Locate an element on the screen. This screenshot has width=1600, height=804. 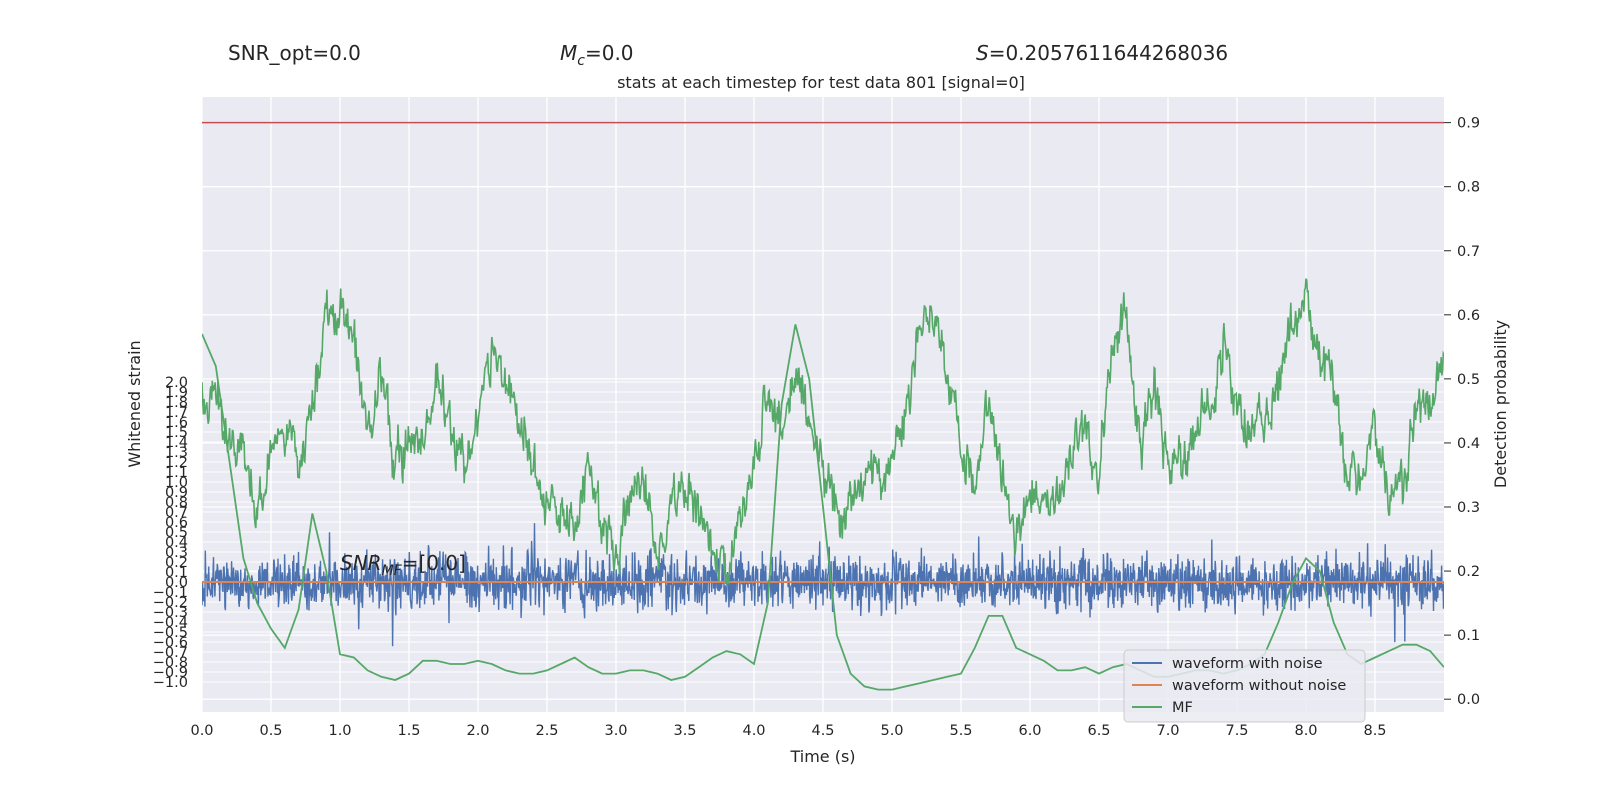
right-tick-label: 0.4 is located at coordinates (1468, 444).